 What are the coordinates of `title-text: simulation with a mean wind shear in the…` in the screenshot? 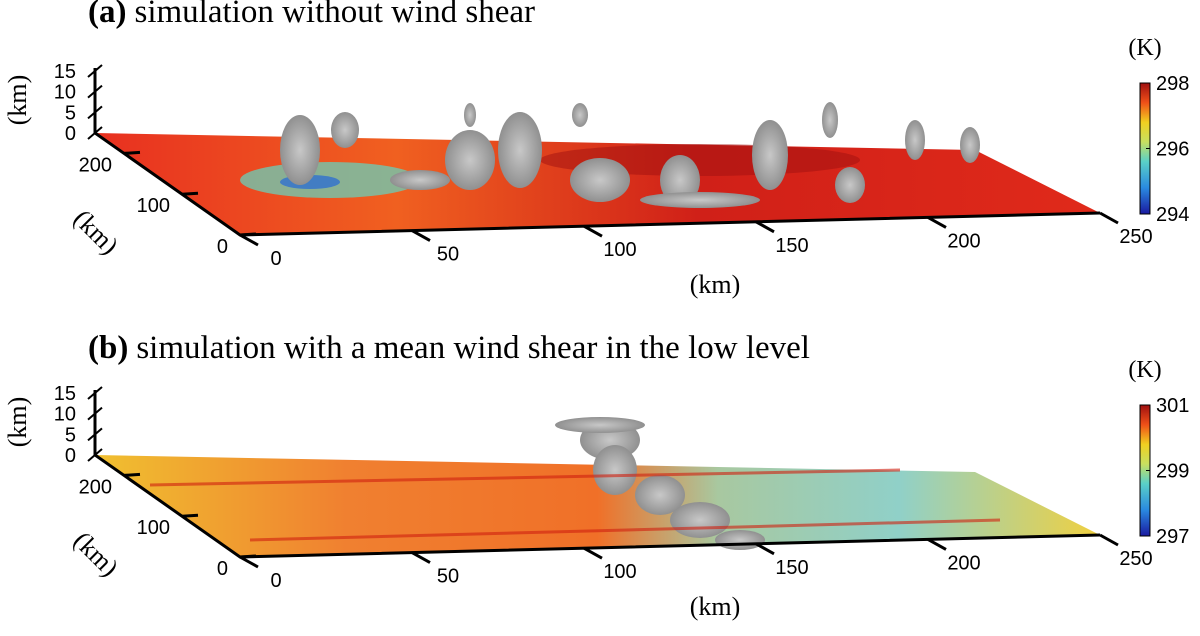 It's located at (473, 348).